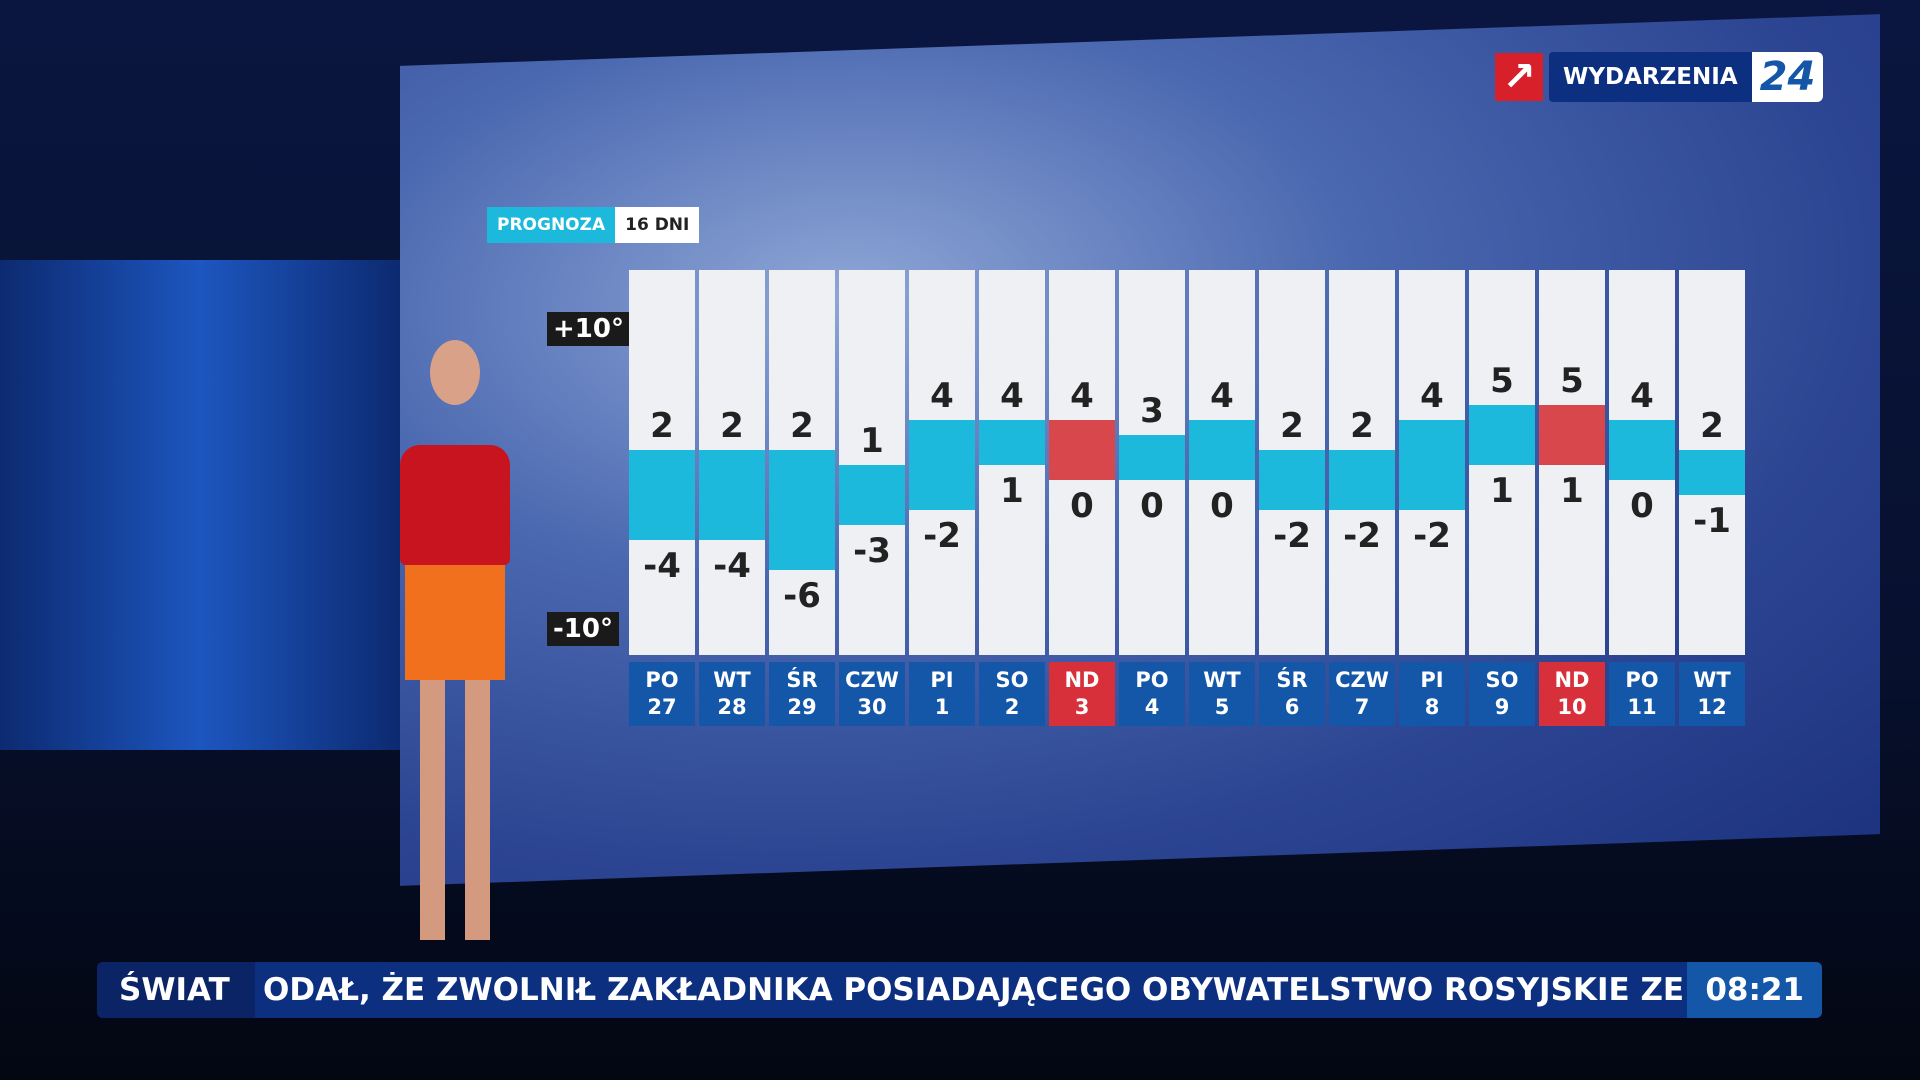  What do you see at coordinates (872, 441) in the screenshot?
I see `high-label: 1` at bounding box center [872, 441].